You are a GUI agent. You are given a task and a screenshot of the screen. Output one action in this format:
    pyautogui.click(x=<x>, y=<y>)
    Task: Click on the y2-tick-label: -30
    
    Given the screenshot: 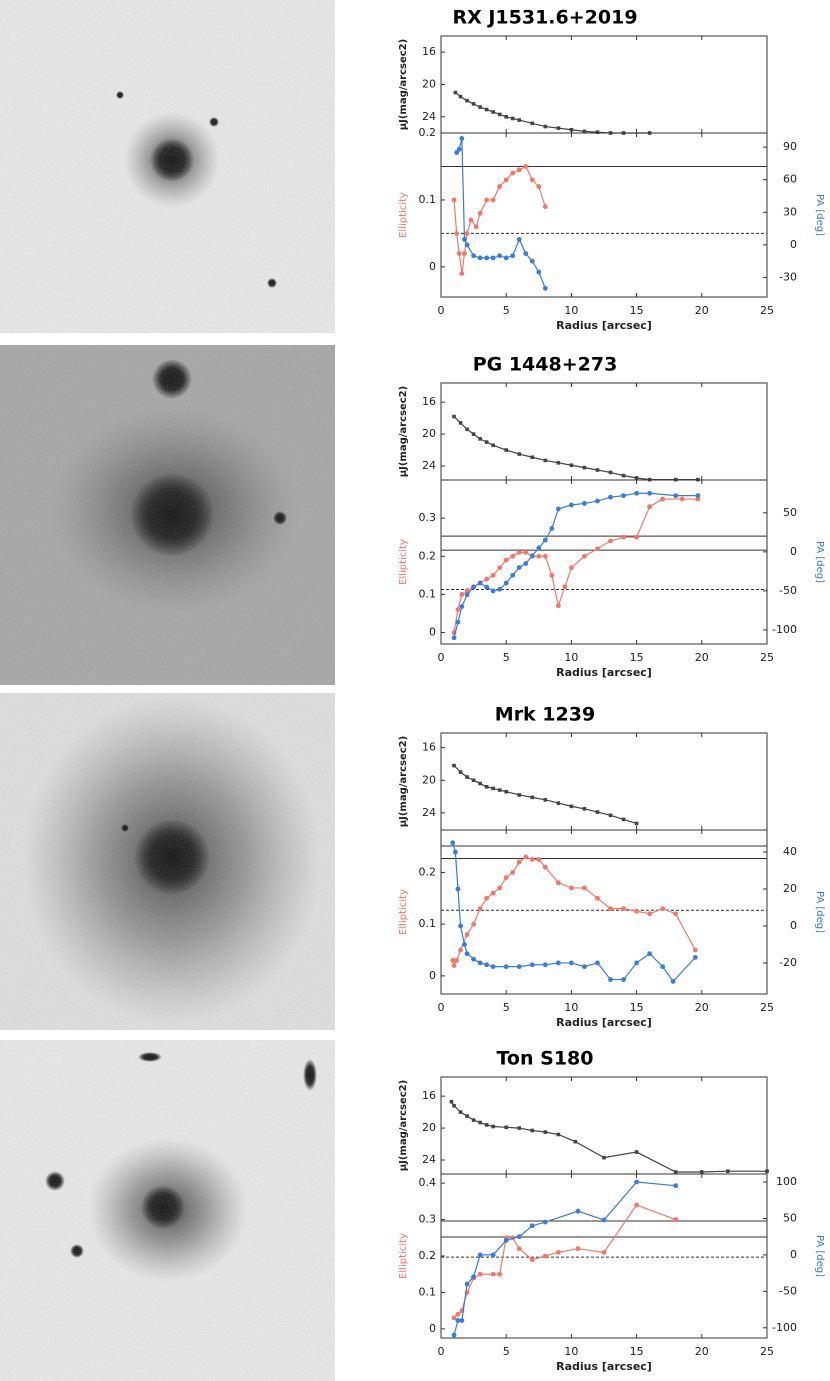 What is the action you would take?
    pyautogui.click(x=788, y=276)
    